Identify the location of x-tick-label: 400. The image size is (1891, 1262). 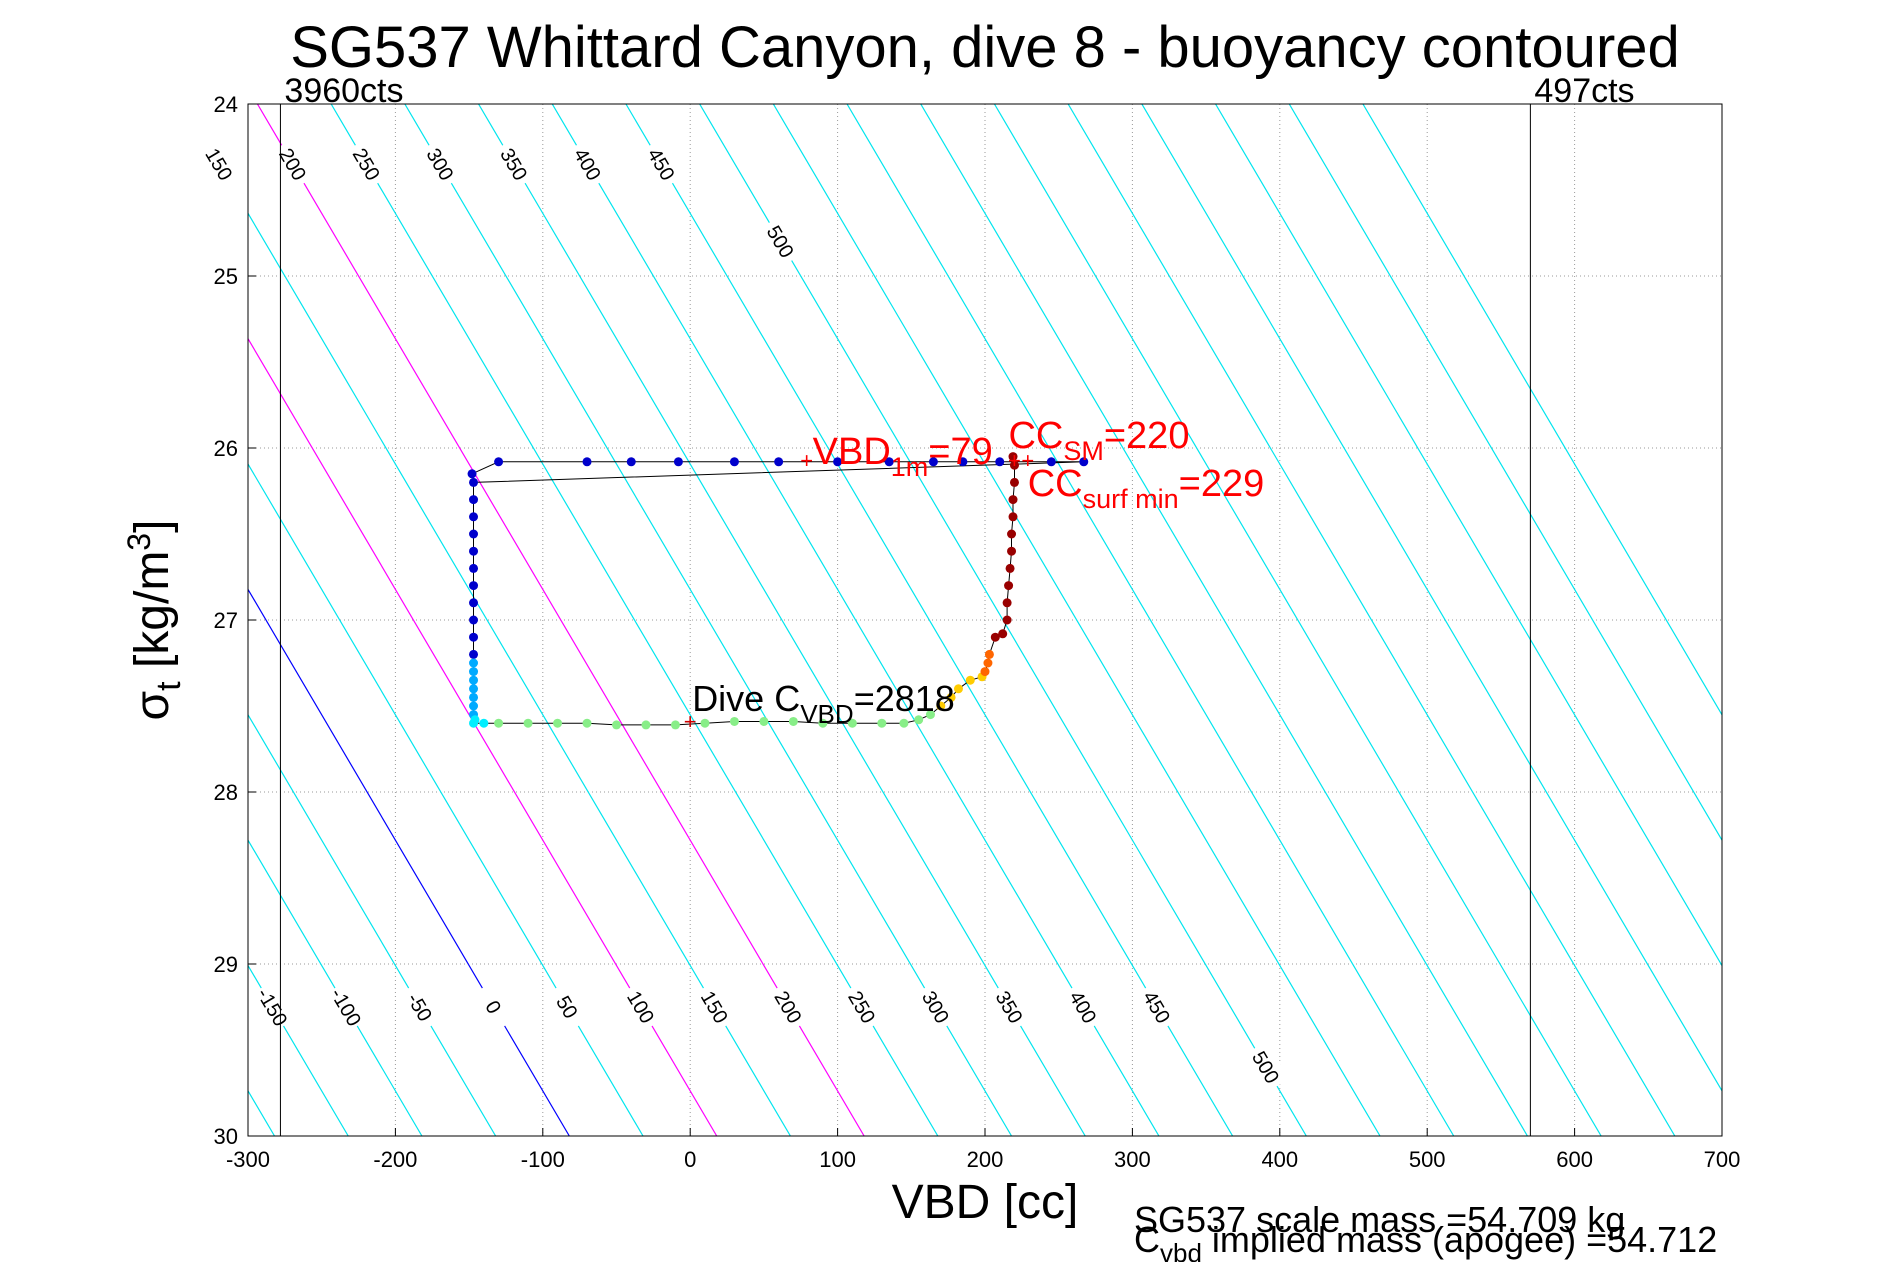
(1279, 1159).